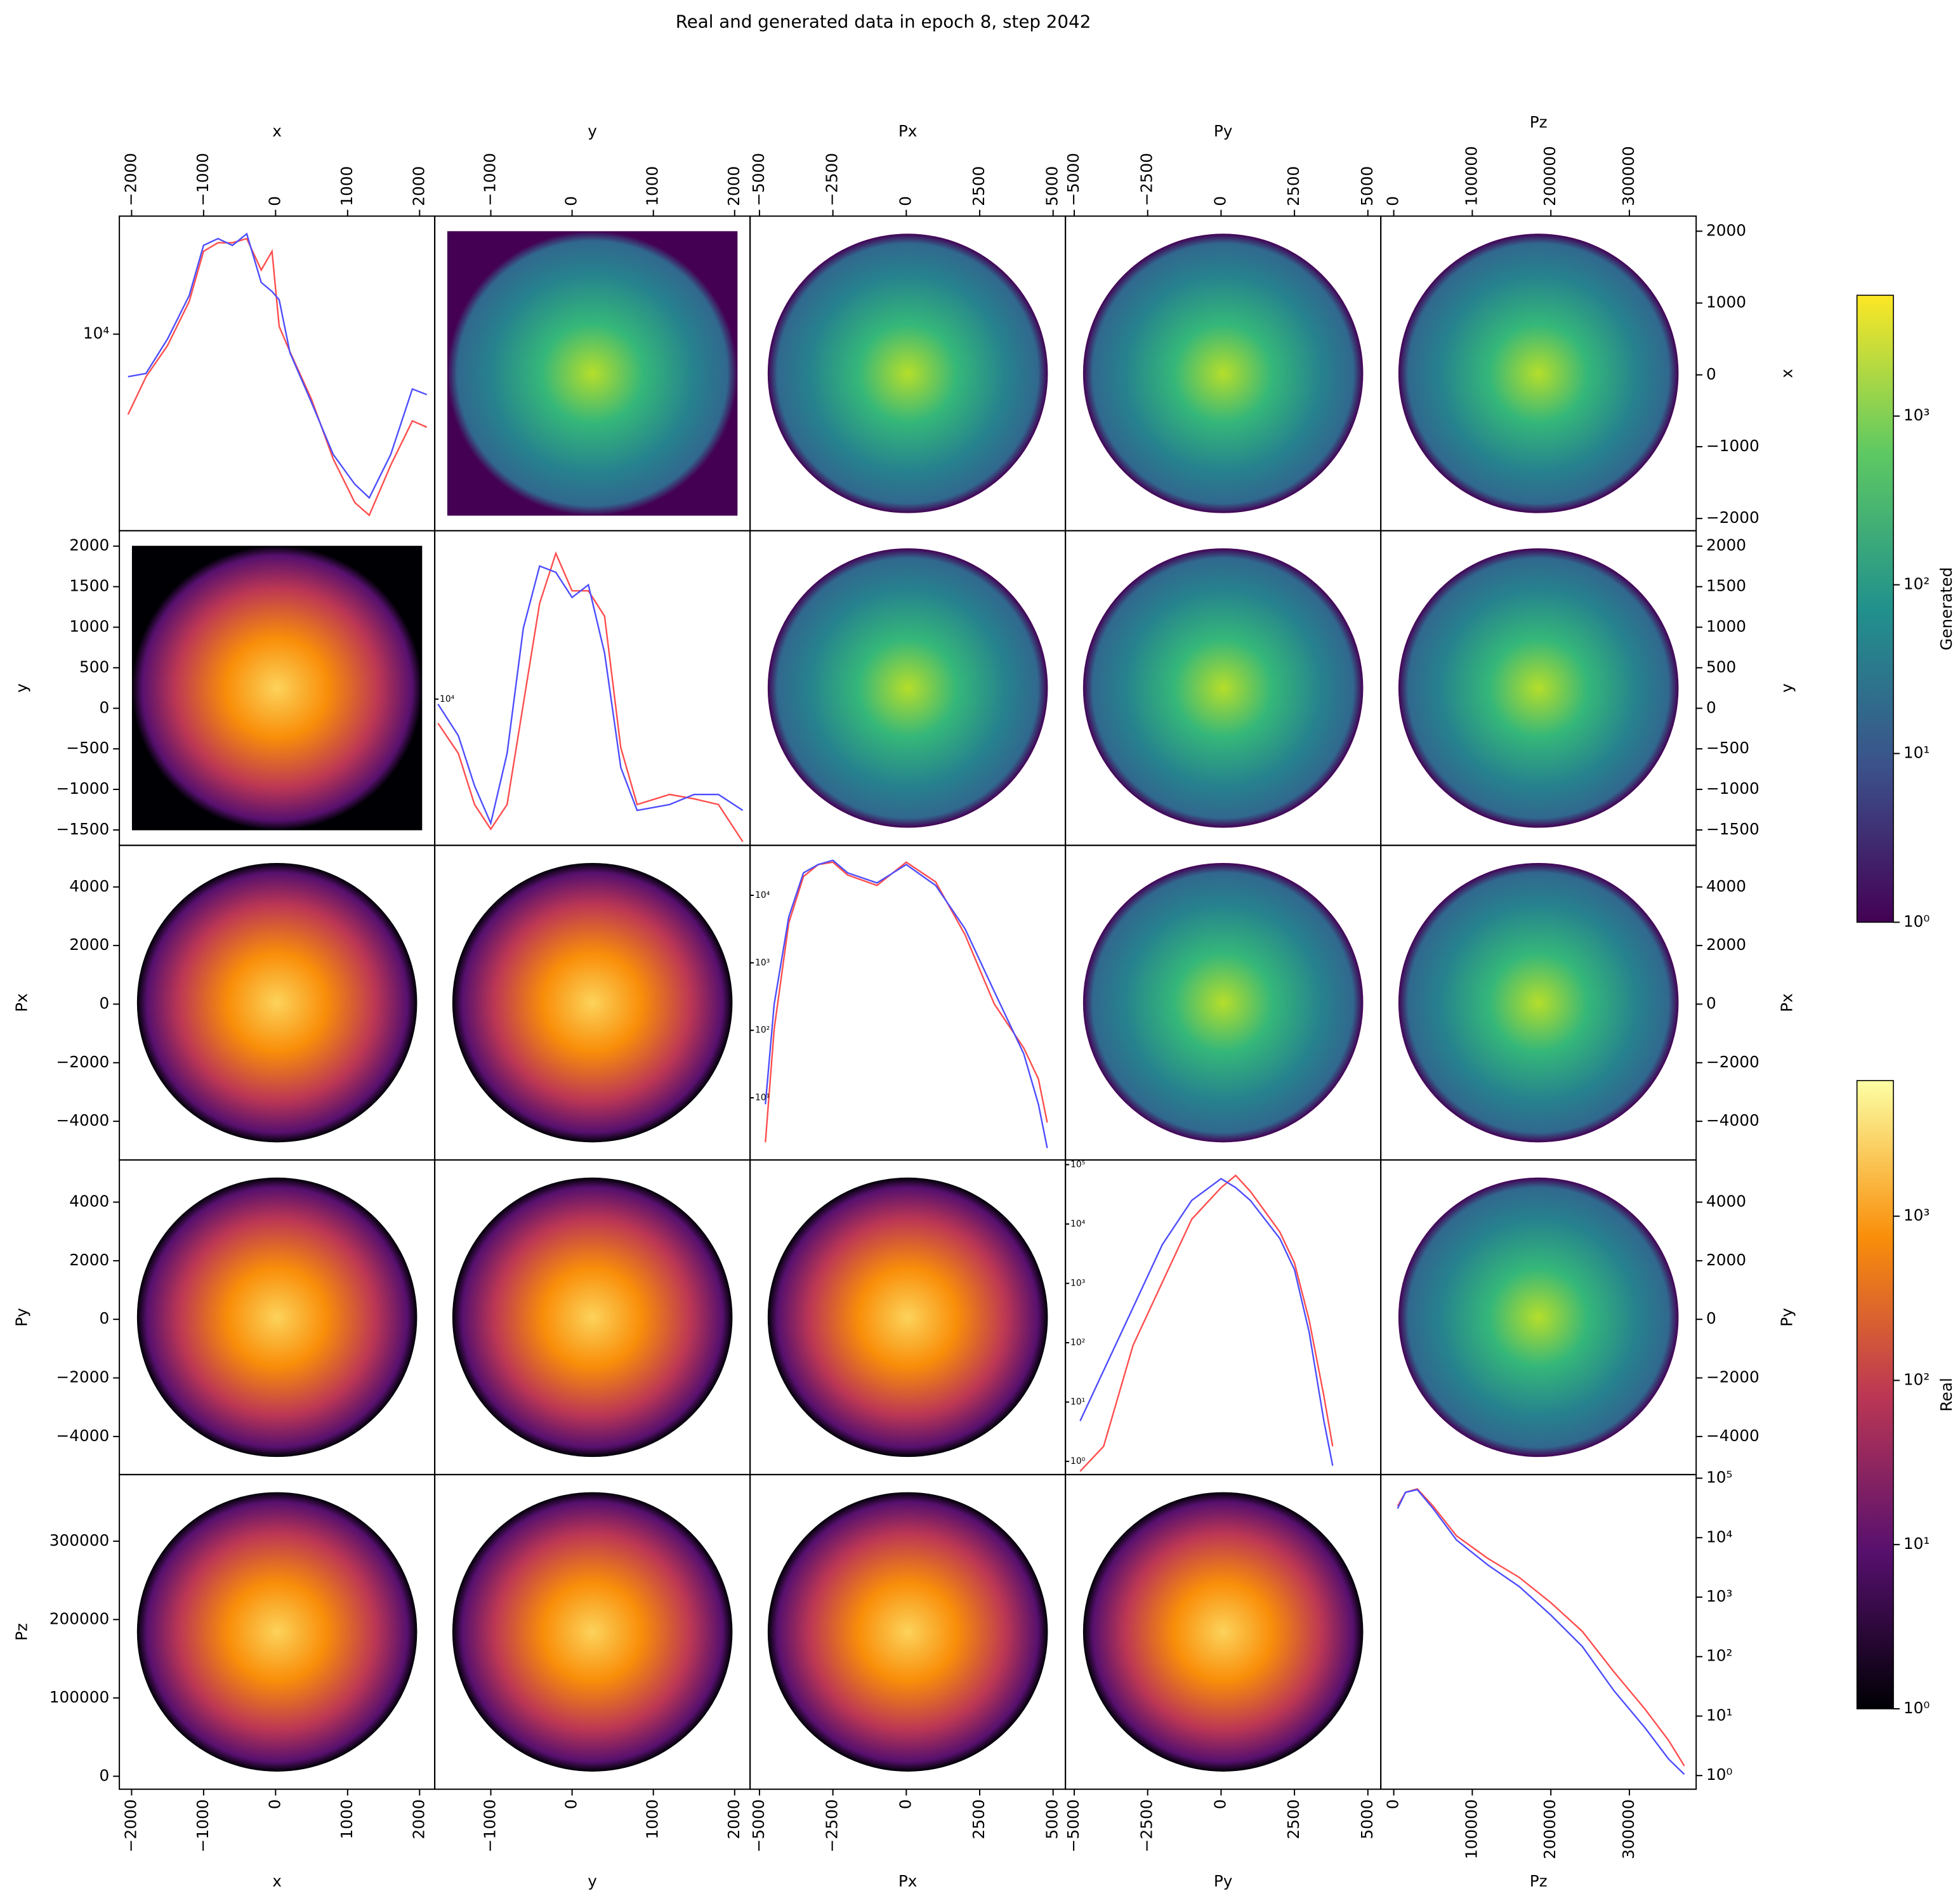  What do you see at coordinates (1917, 1708) in the screenshot?
I see `tick-label: 10⁰` at bounding box center [1917, 1708].